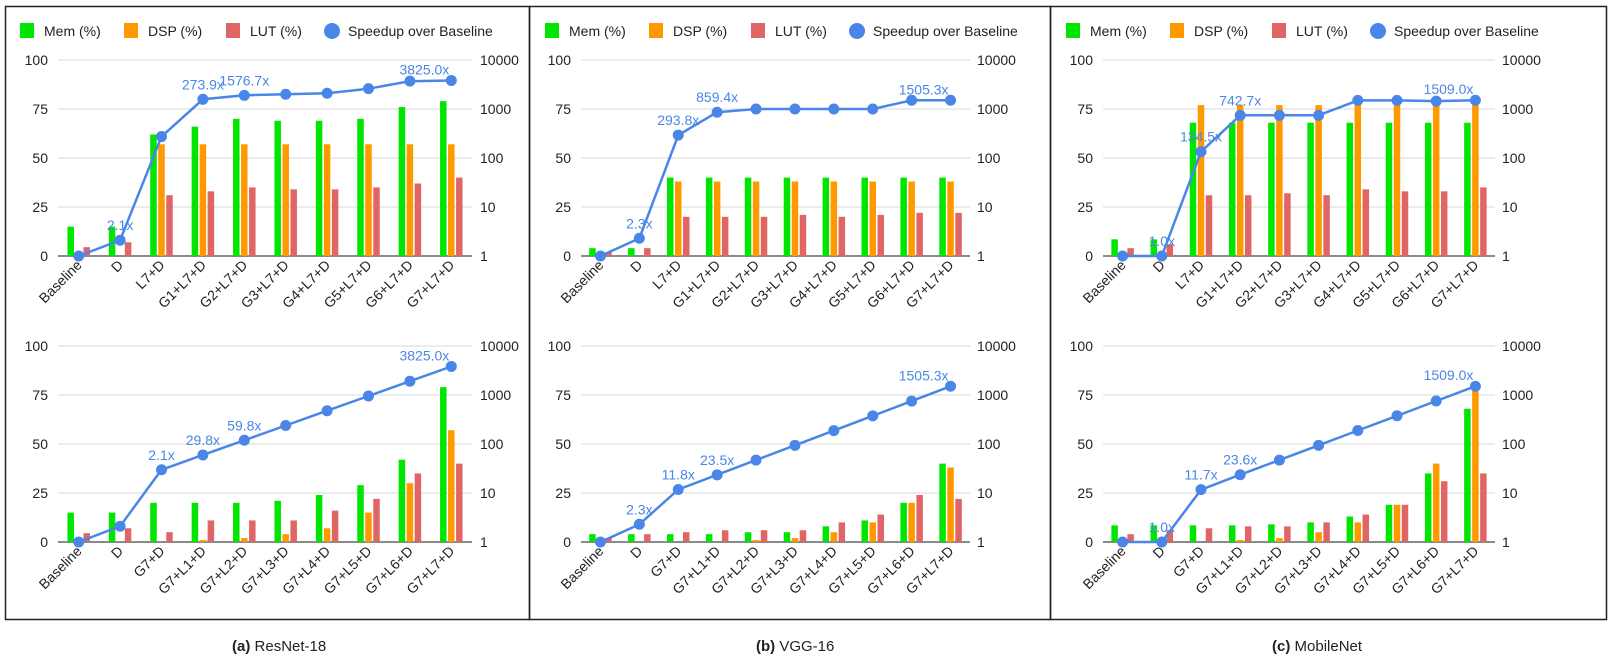 This screenshot has height=668, width=1613. What do you see at coordinates (161, 455) in the screenshot?
I see `speedup-annotation: 2.1x` at bounding box center [161, 455].